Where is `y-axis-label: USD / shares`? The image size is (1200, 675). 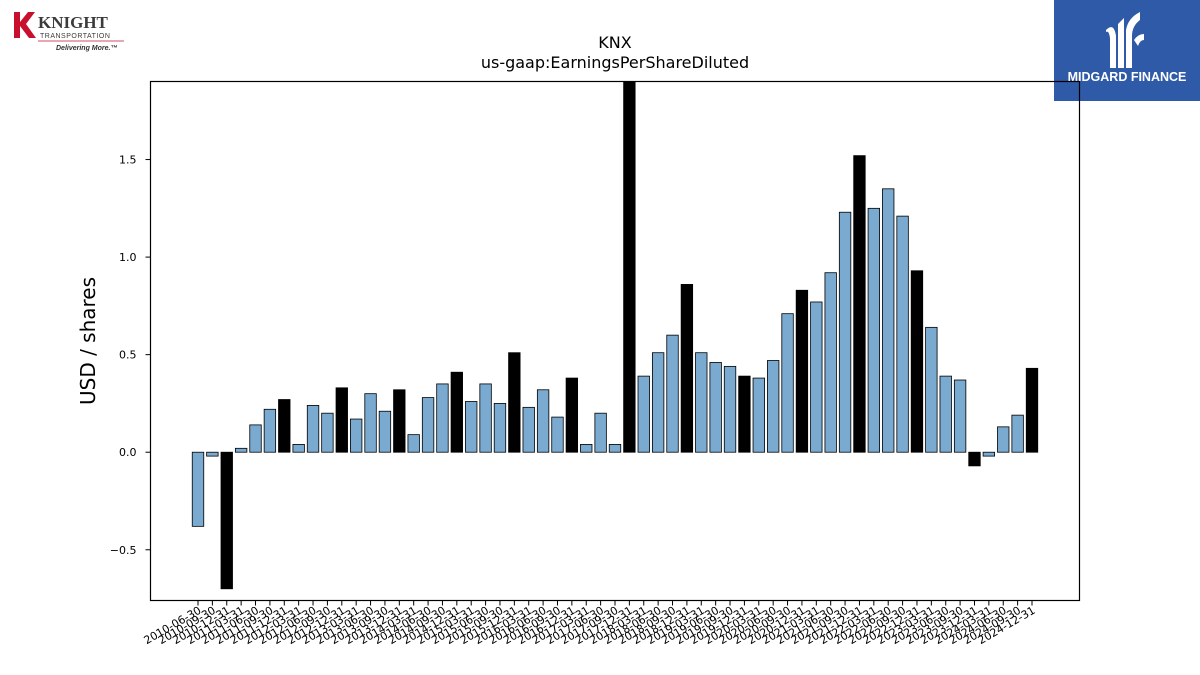 y-axis-label: USD / shares is located at coordinates (88, 341).